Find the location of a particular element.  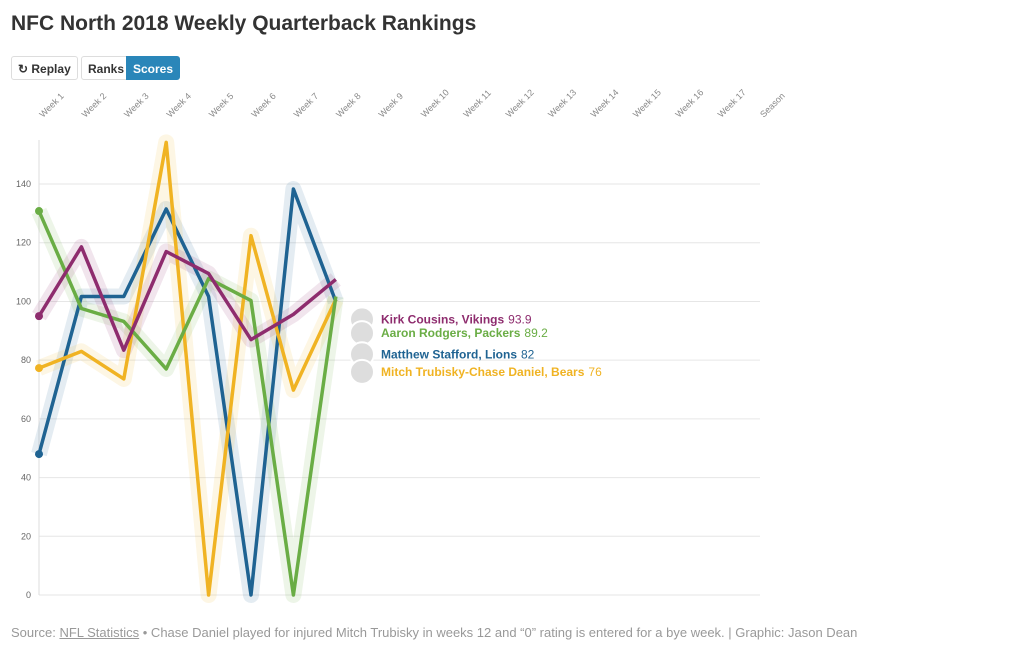

end-value: 76 is located at coordinates (595, 372).